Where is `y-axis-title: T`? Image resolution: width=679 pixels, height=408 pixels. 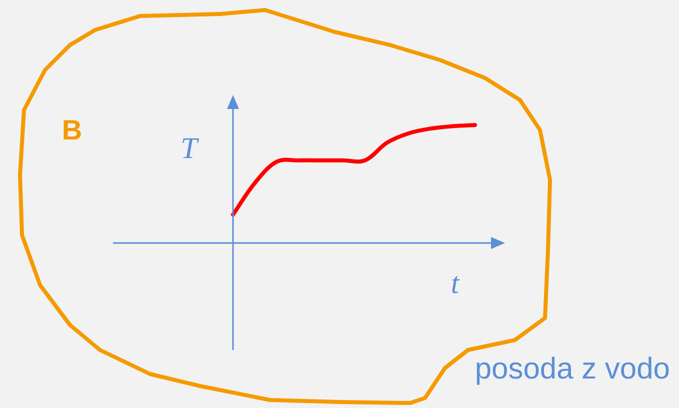 y-axis-title: T is located at coordinates (190, 148).